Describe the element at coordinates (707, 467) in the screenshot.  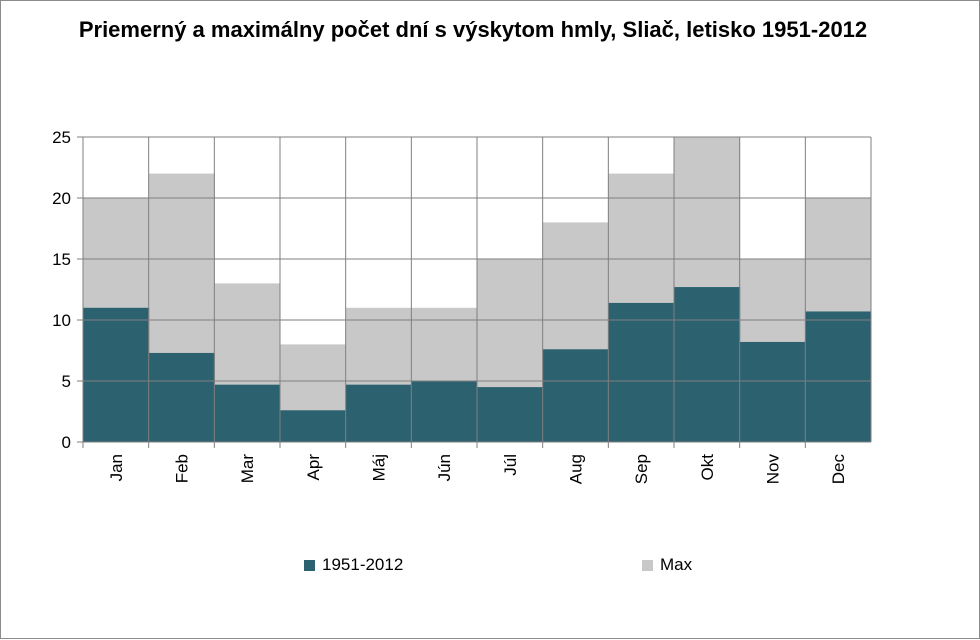
I see `x-tick-label-Okt: Okt` at that location.